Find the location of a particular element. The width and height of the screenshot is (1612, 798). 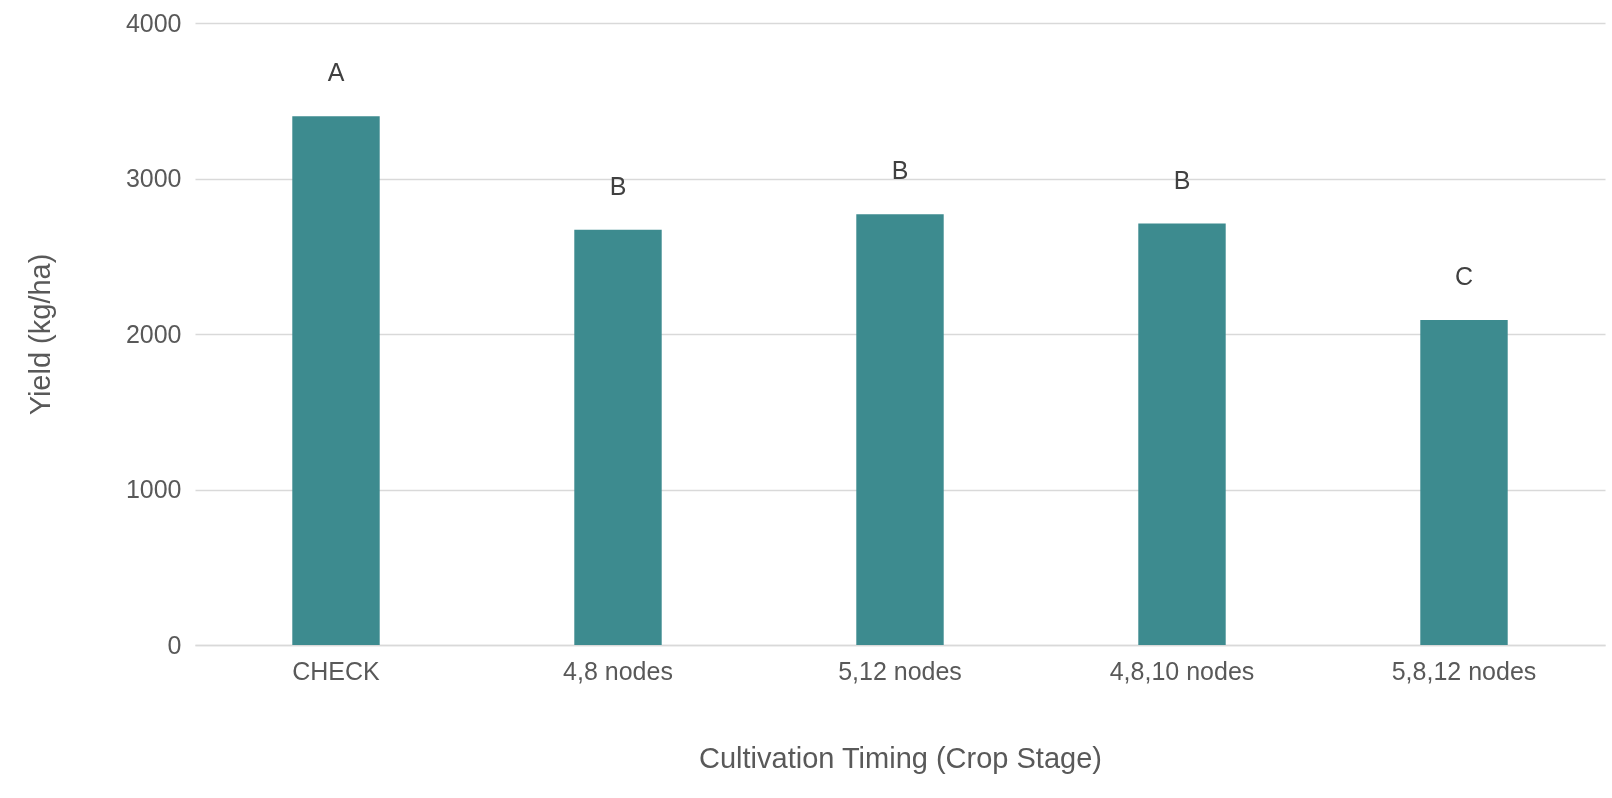

y-tick-label: 4000 is located at coordinates (153, 22).